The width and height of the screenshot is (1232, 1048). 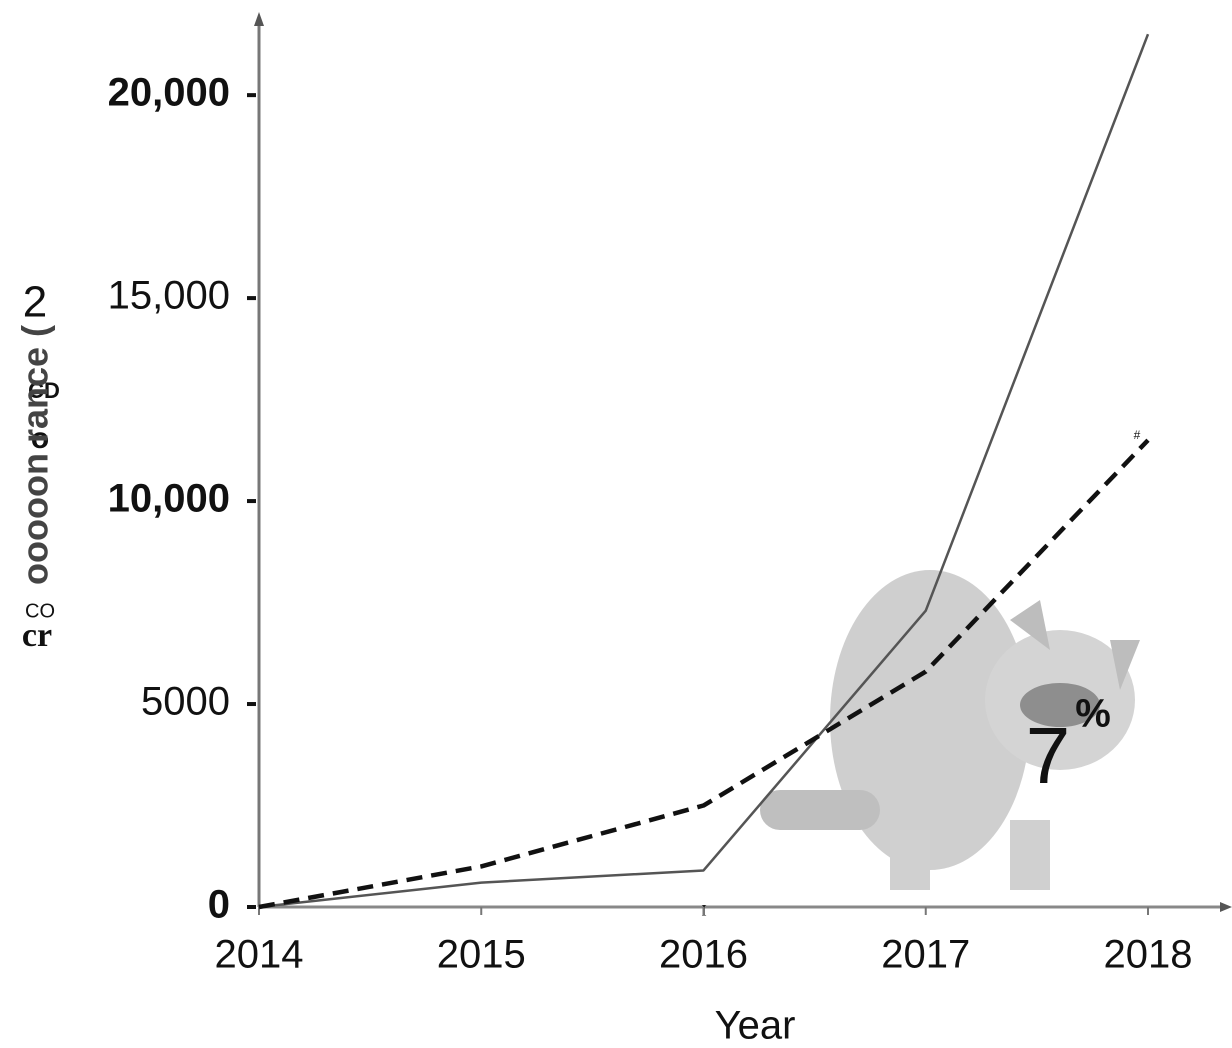 I want to click on y-tick-label: 0, so click(x=219, y=905).